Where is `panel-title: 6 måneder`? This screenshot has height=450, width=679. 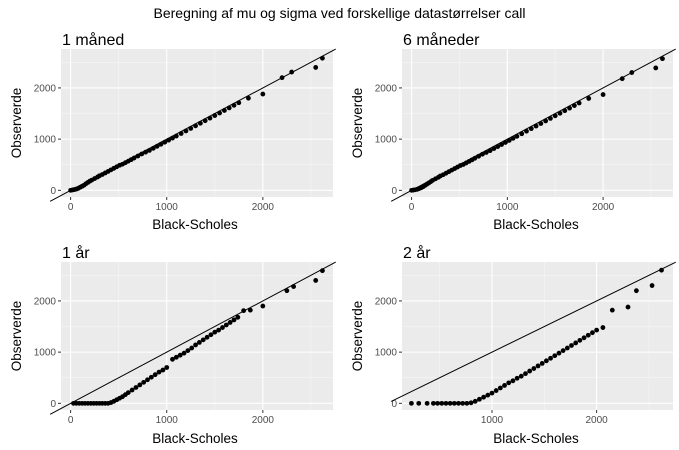 panel-title: 6 måneder is located at coordinates (441, 40).